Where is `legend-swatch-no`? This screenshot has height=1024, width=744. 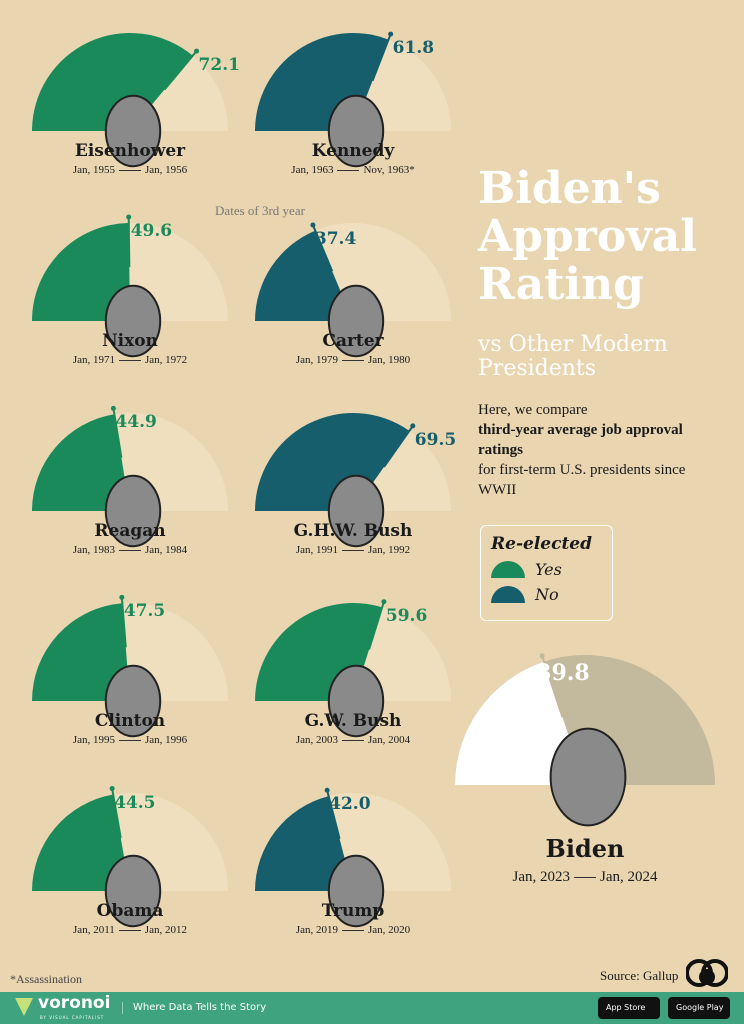
legend-swatch-no is located at coordinates (508, 594).